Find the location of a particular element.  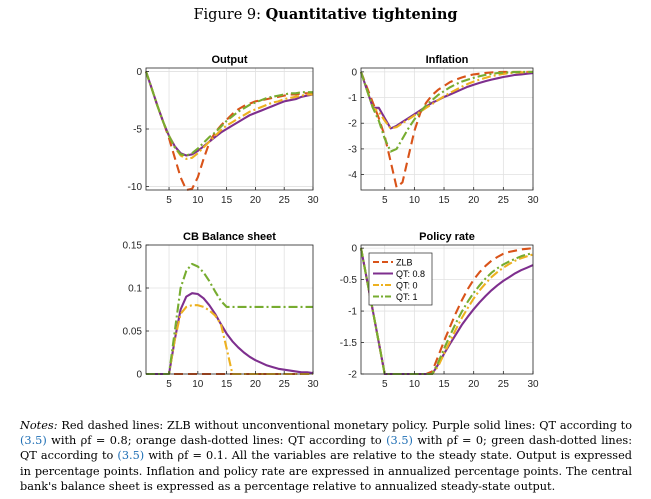

y-tick-label: -0.5 is located at coordinates (349, 280).